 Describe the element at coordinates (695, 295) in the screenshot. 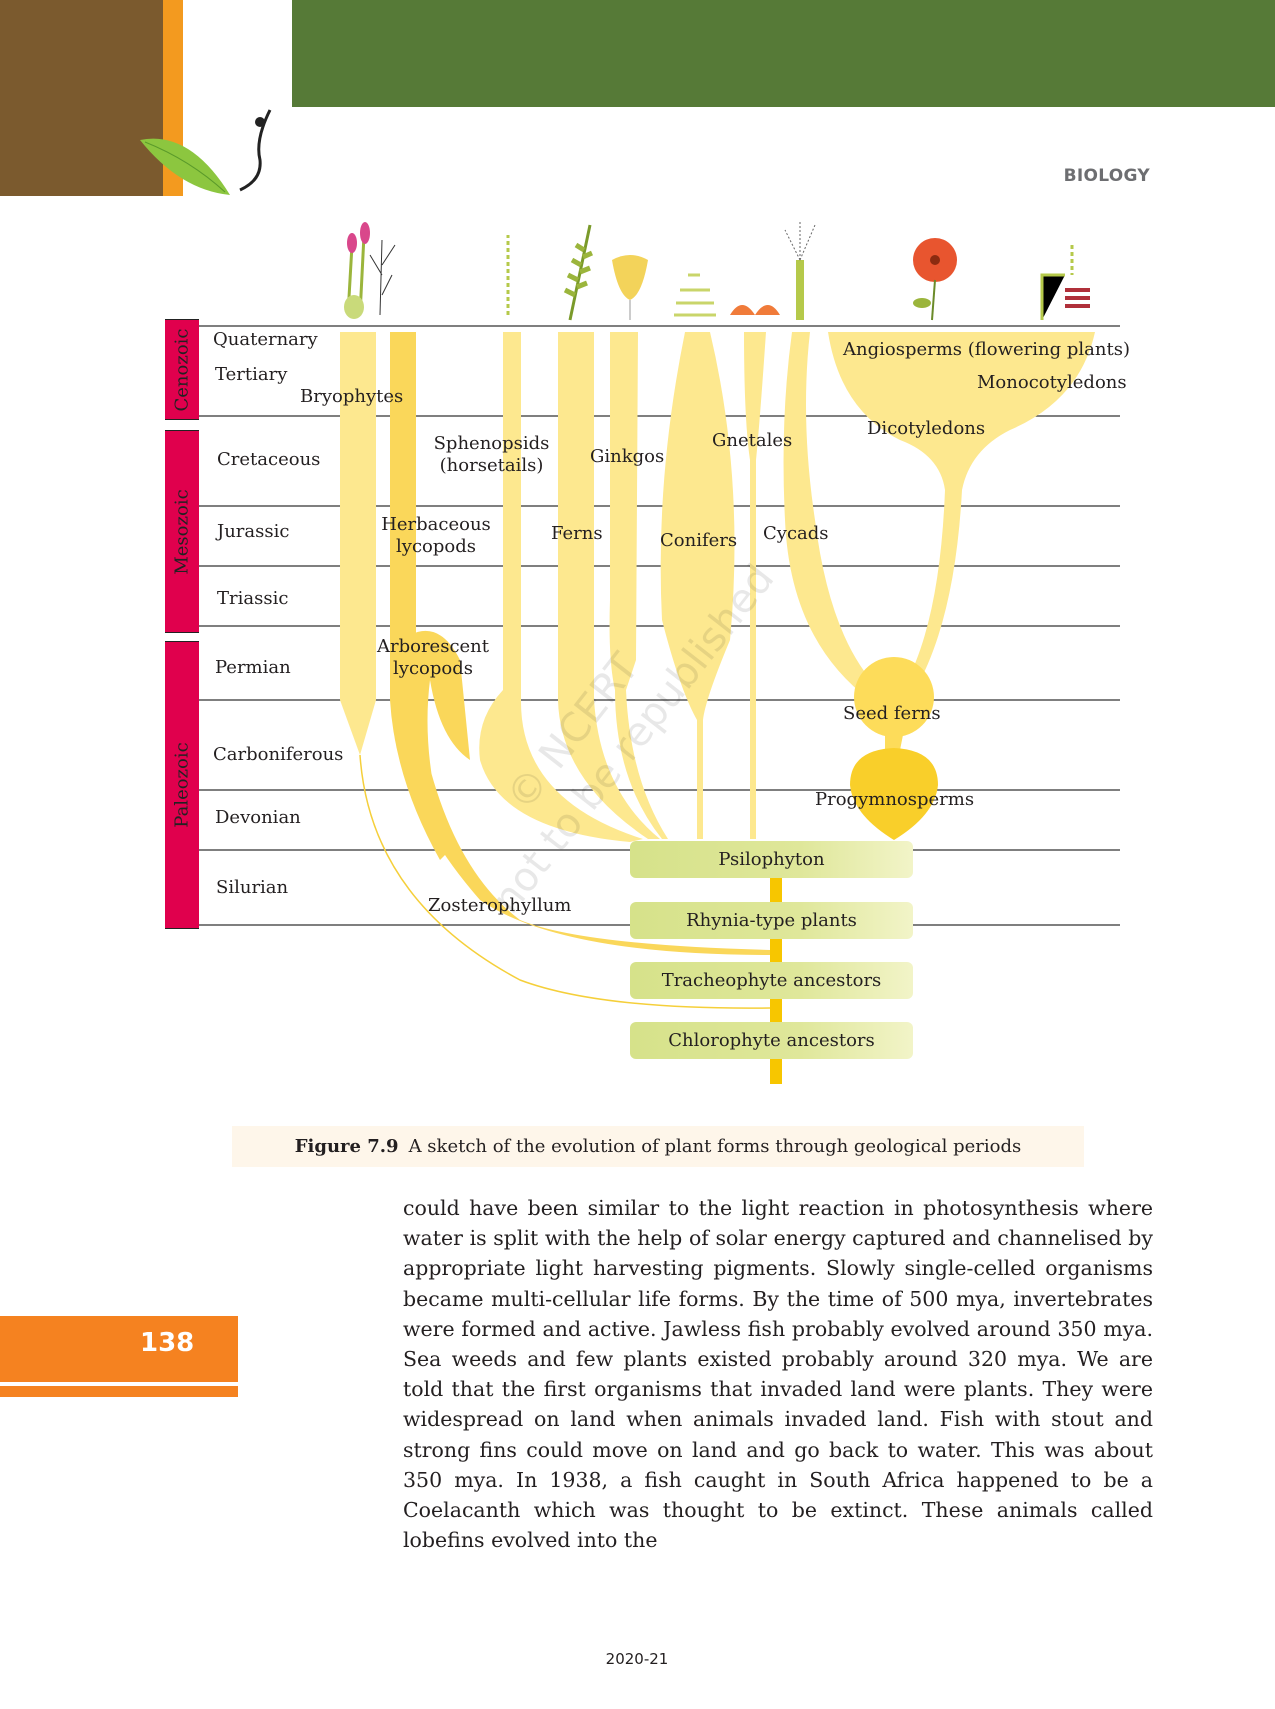

I see `conifer-icon` at that location.